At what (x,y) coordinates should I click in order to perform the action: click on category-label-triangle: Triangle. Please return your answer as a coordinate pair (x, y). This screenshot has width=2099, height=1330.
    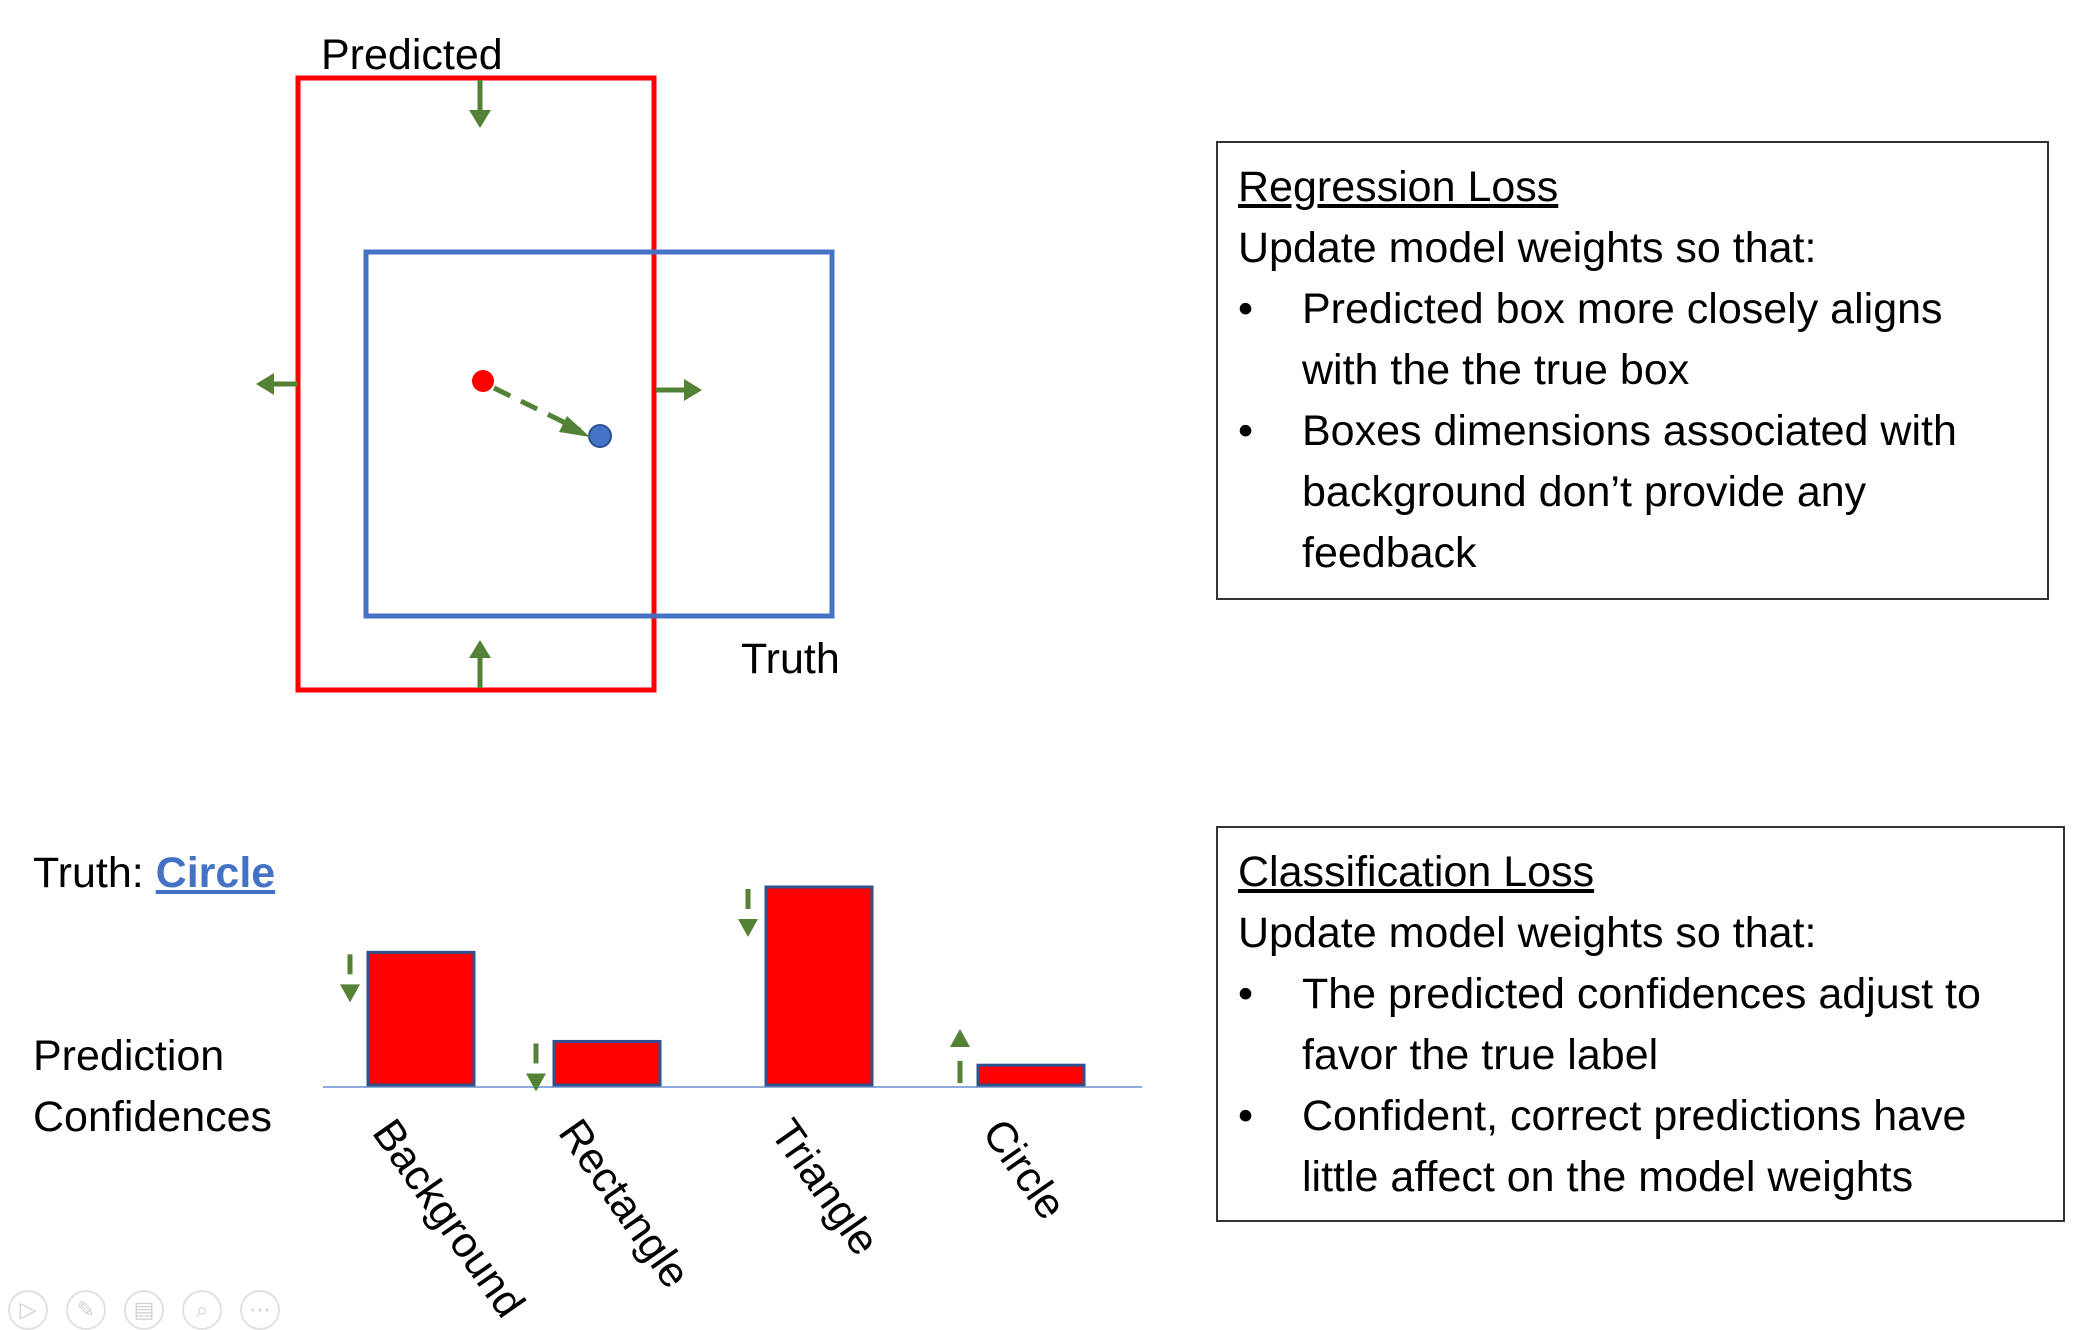
    Looking at the image, I should click on (825, 1187).